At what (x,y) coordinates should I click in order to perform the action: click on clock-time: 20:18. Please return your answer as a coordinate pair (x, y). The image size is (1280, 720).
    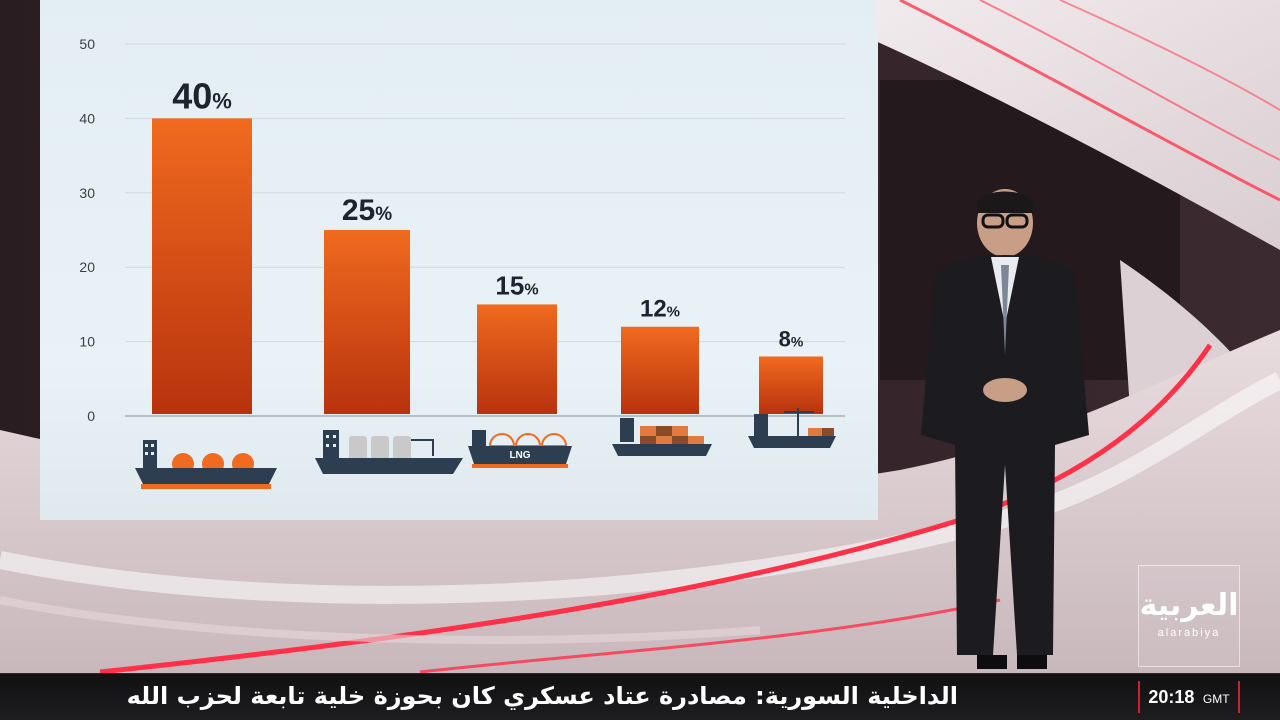
    Looking at the image, I should click on (1171, 697).